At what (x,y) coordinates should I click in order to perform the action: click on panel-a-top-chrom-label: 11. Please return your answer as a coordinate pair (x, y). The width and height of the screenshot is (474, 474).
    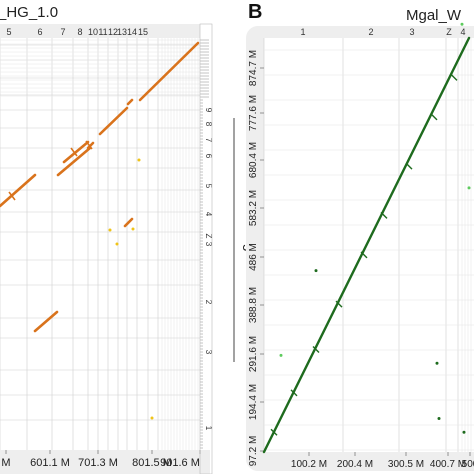
    Looking at the image, I should click on (102, 32).